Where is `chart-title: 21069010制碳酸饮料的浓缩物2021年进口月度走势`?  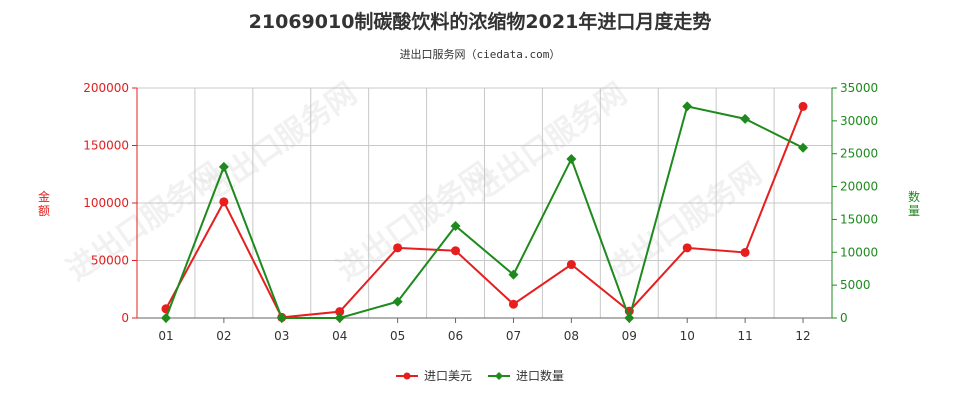 chart-title: 21069010制碳酸饮料的浓缩物2021年进口月度走势 is located at coordinates (480, 21).